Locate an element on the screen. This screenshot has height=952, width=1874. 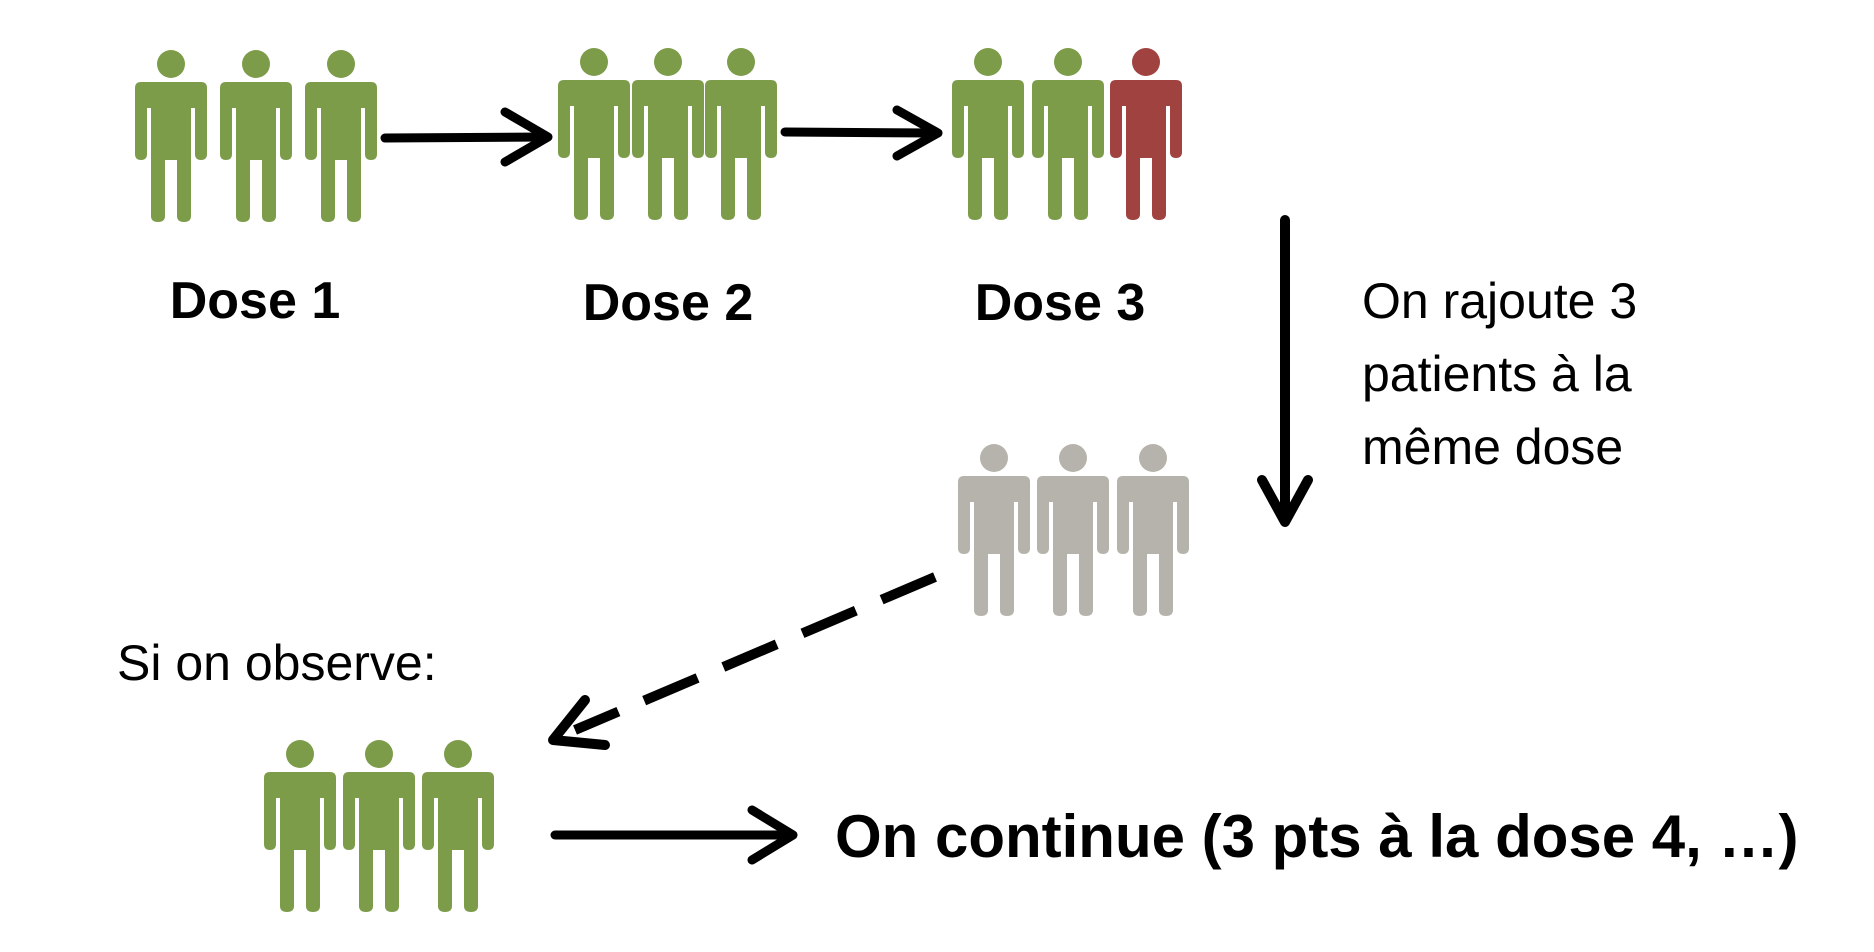
dose-2-patient-group is located at coordinates (667, 134).